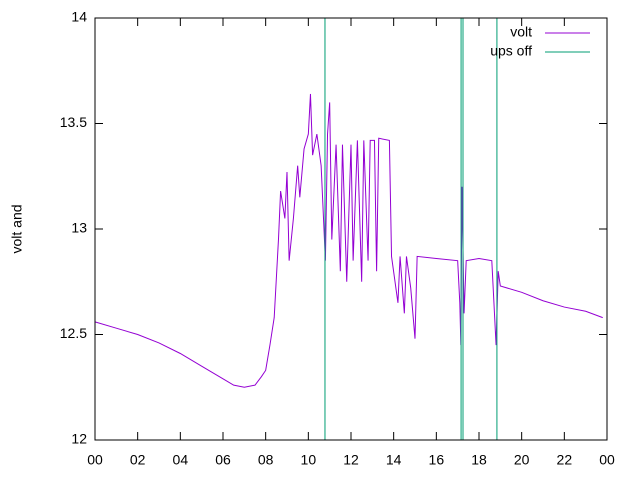 The height and width of the screenshot is (480, 640). What do you see at coordinates (223, 460) in the screenshot?
I see `x-tick-label: 06` at bounding box center [223, 460].